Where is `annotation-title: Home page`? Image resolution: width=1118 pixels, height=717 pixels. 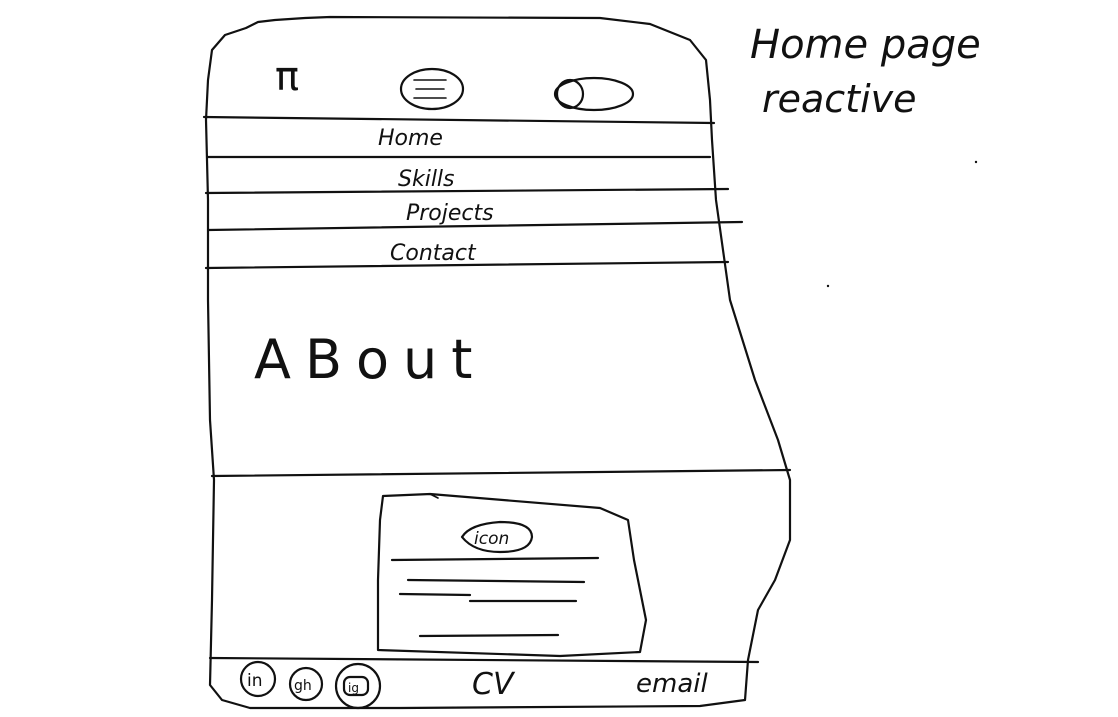
annotation-title: Home page is located at coordinates (865, 45).